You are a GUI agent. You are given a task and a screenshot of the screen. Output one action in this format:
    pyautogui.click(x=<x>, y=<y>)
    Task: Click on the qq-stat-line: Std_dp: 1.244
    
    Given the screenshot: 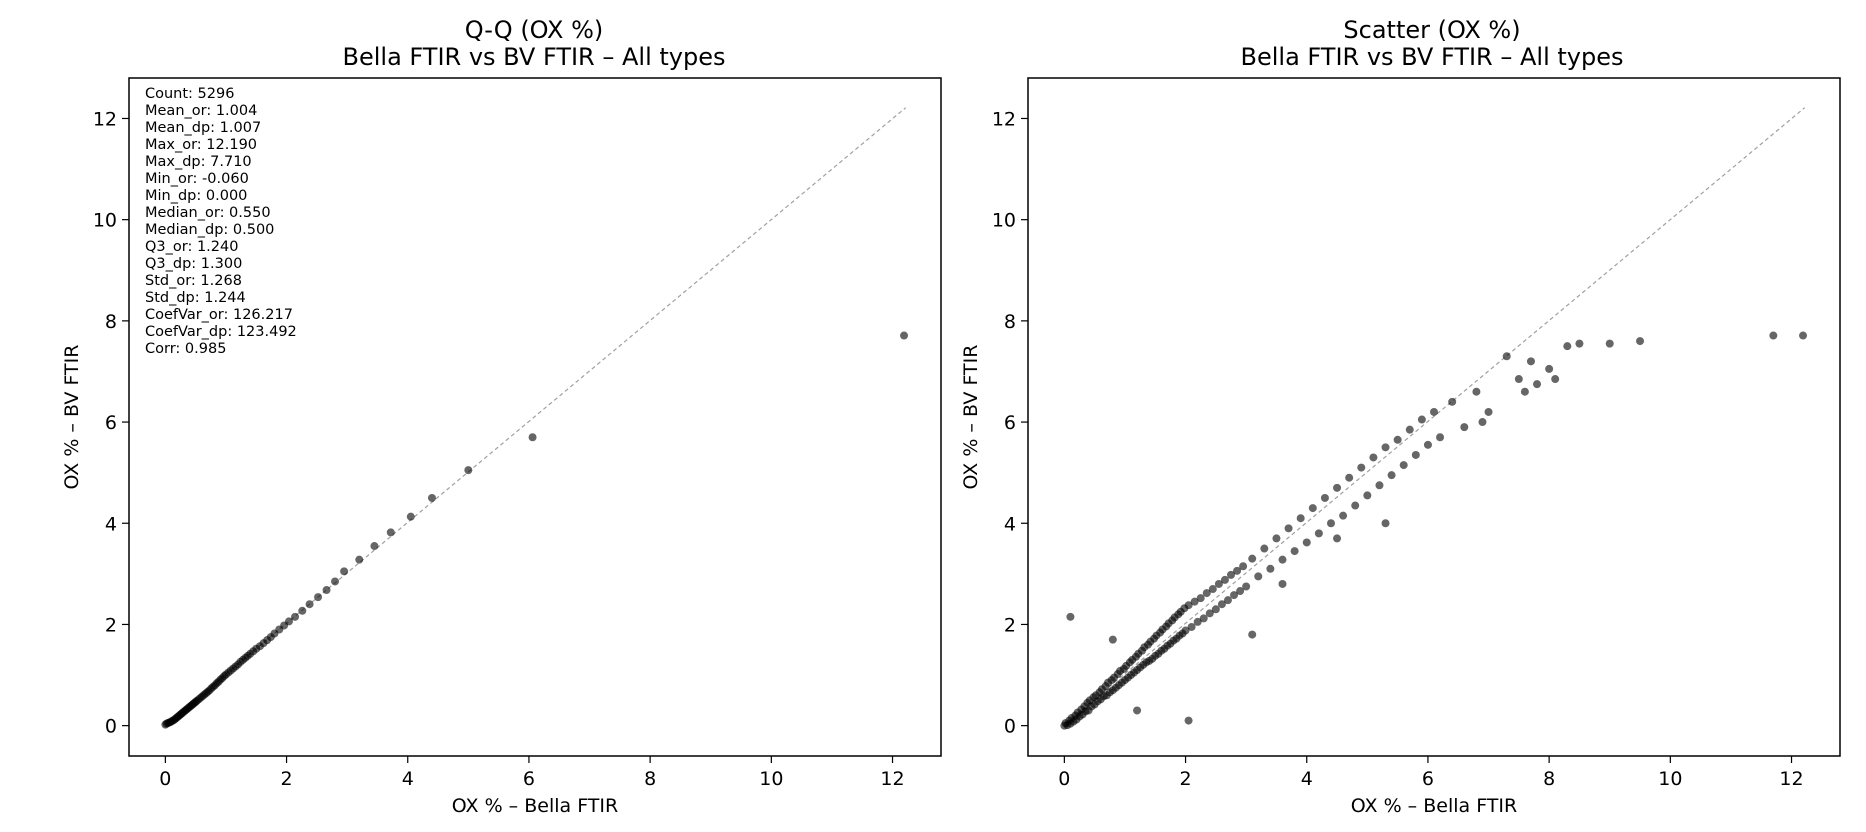 What is the action you would take?
    pyautogui.click(x=195, y=298)
    